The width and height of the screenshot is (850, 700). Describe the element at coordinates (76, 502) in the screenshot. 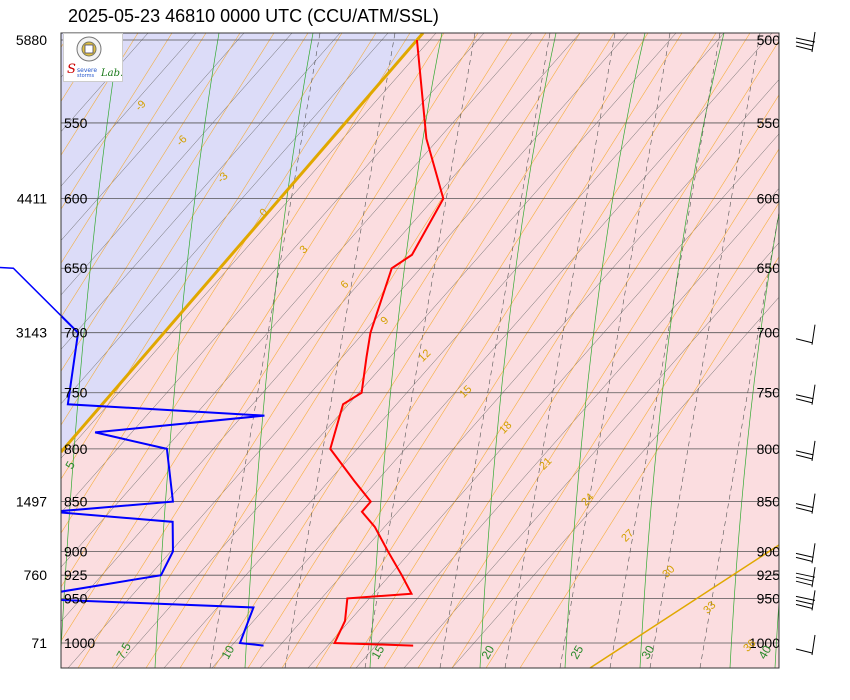

I see `pressure-label-left: 850` at that location.